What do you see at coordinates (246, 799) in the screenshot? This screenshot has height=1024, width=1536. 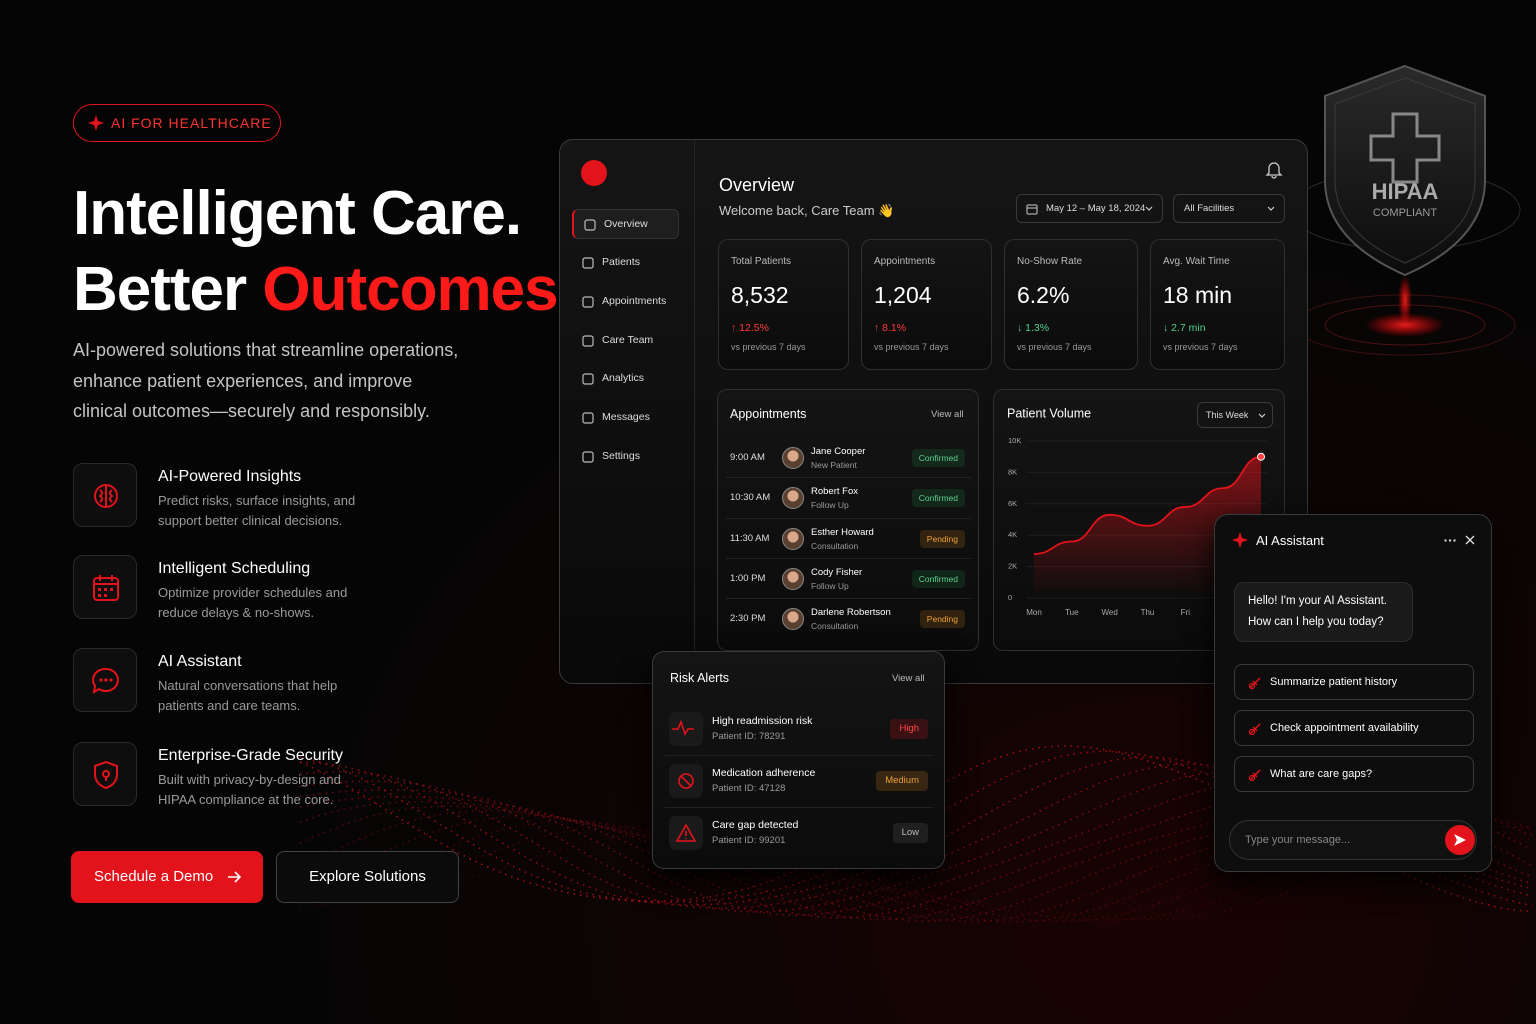 I see `feature-text: HIPAA compliance at the core.` at bounding box center [246, 799].